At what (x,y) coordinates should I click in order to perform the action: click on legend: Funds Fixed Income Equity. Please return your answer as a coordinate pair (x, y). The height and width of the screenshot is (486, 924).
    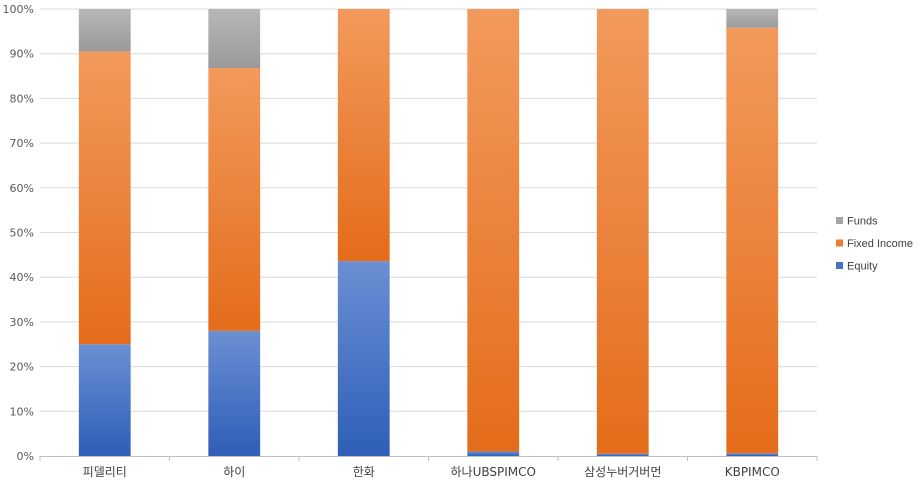
    Looking at the image, I should click on (874, 244).